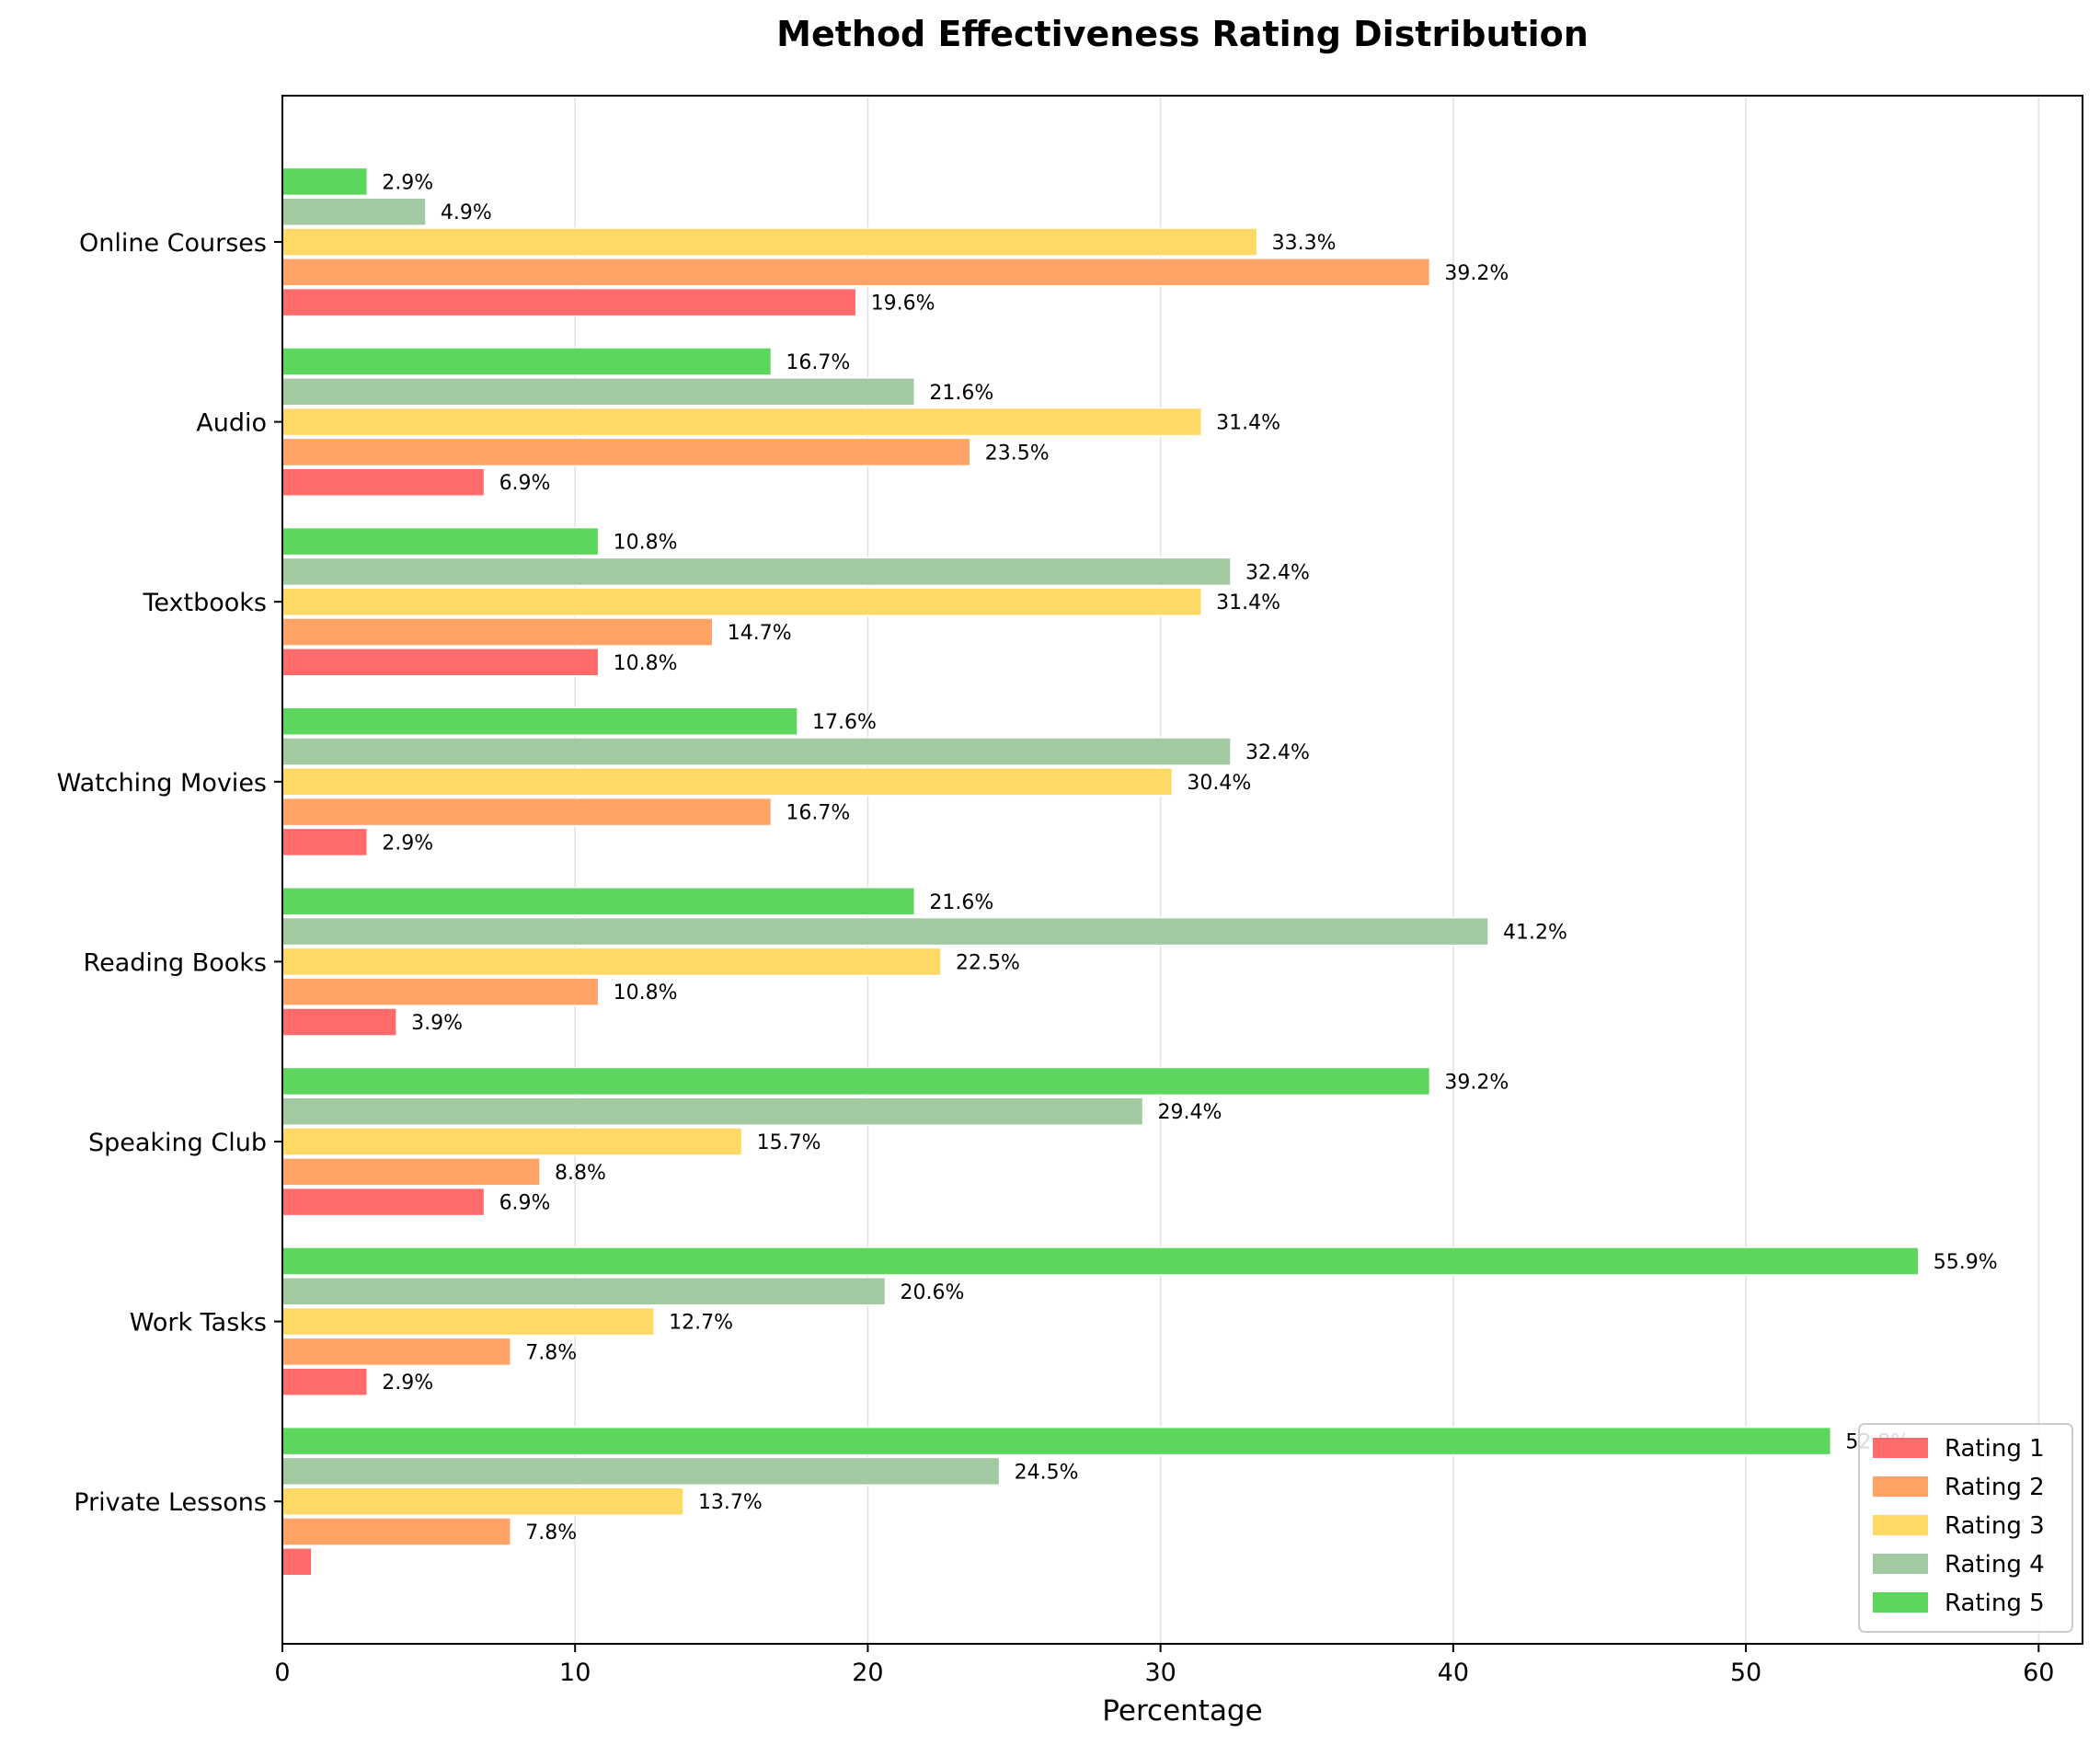  Describe the element at coordinates (282, 1673) in the screenshot. I see `x-tick-label: 0` at that location.